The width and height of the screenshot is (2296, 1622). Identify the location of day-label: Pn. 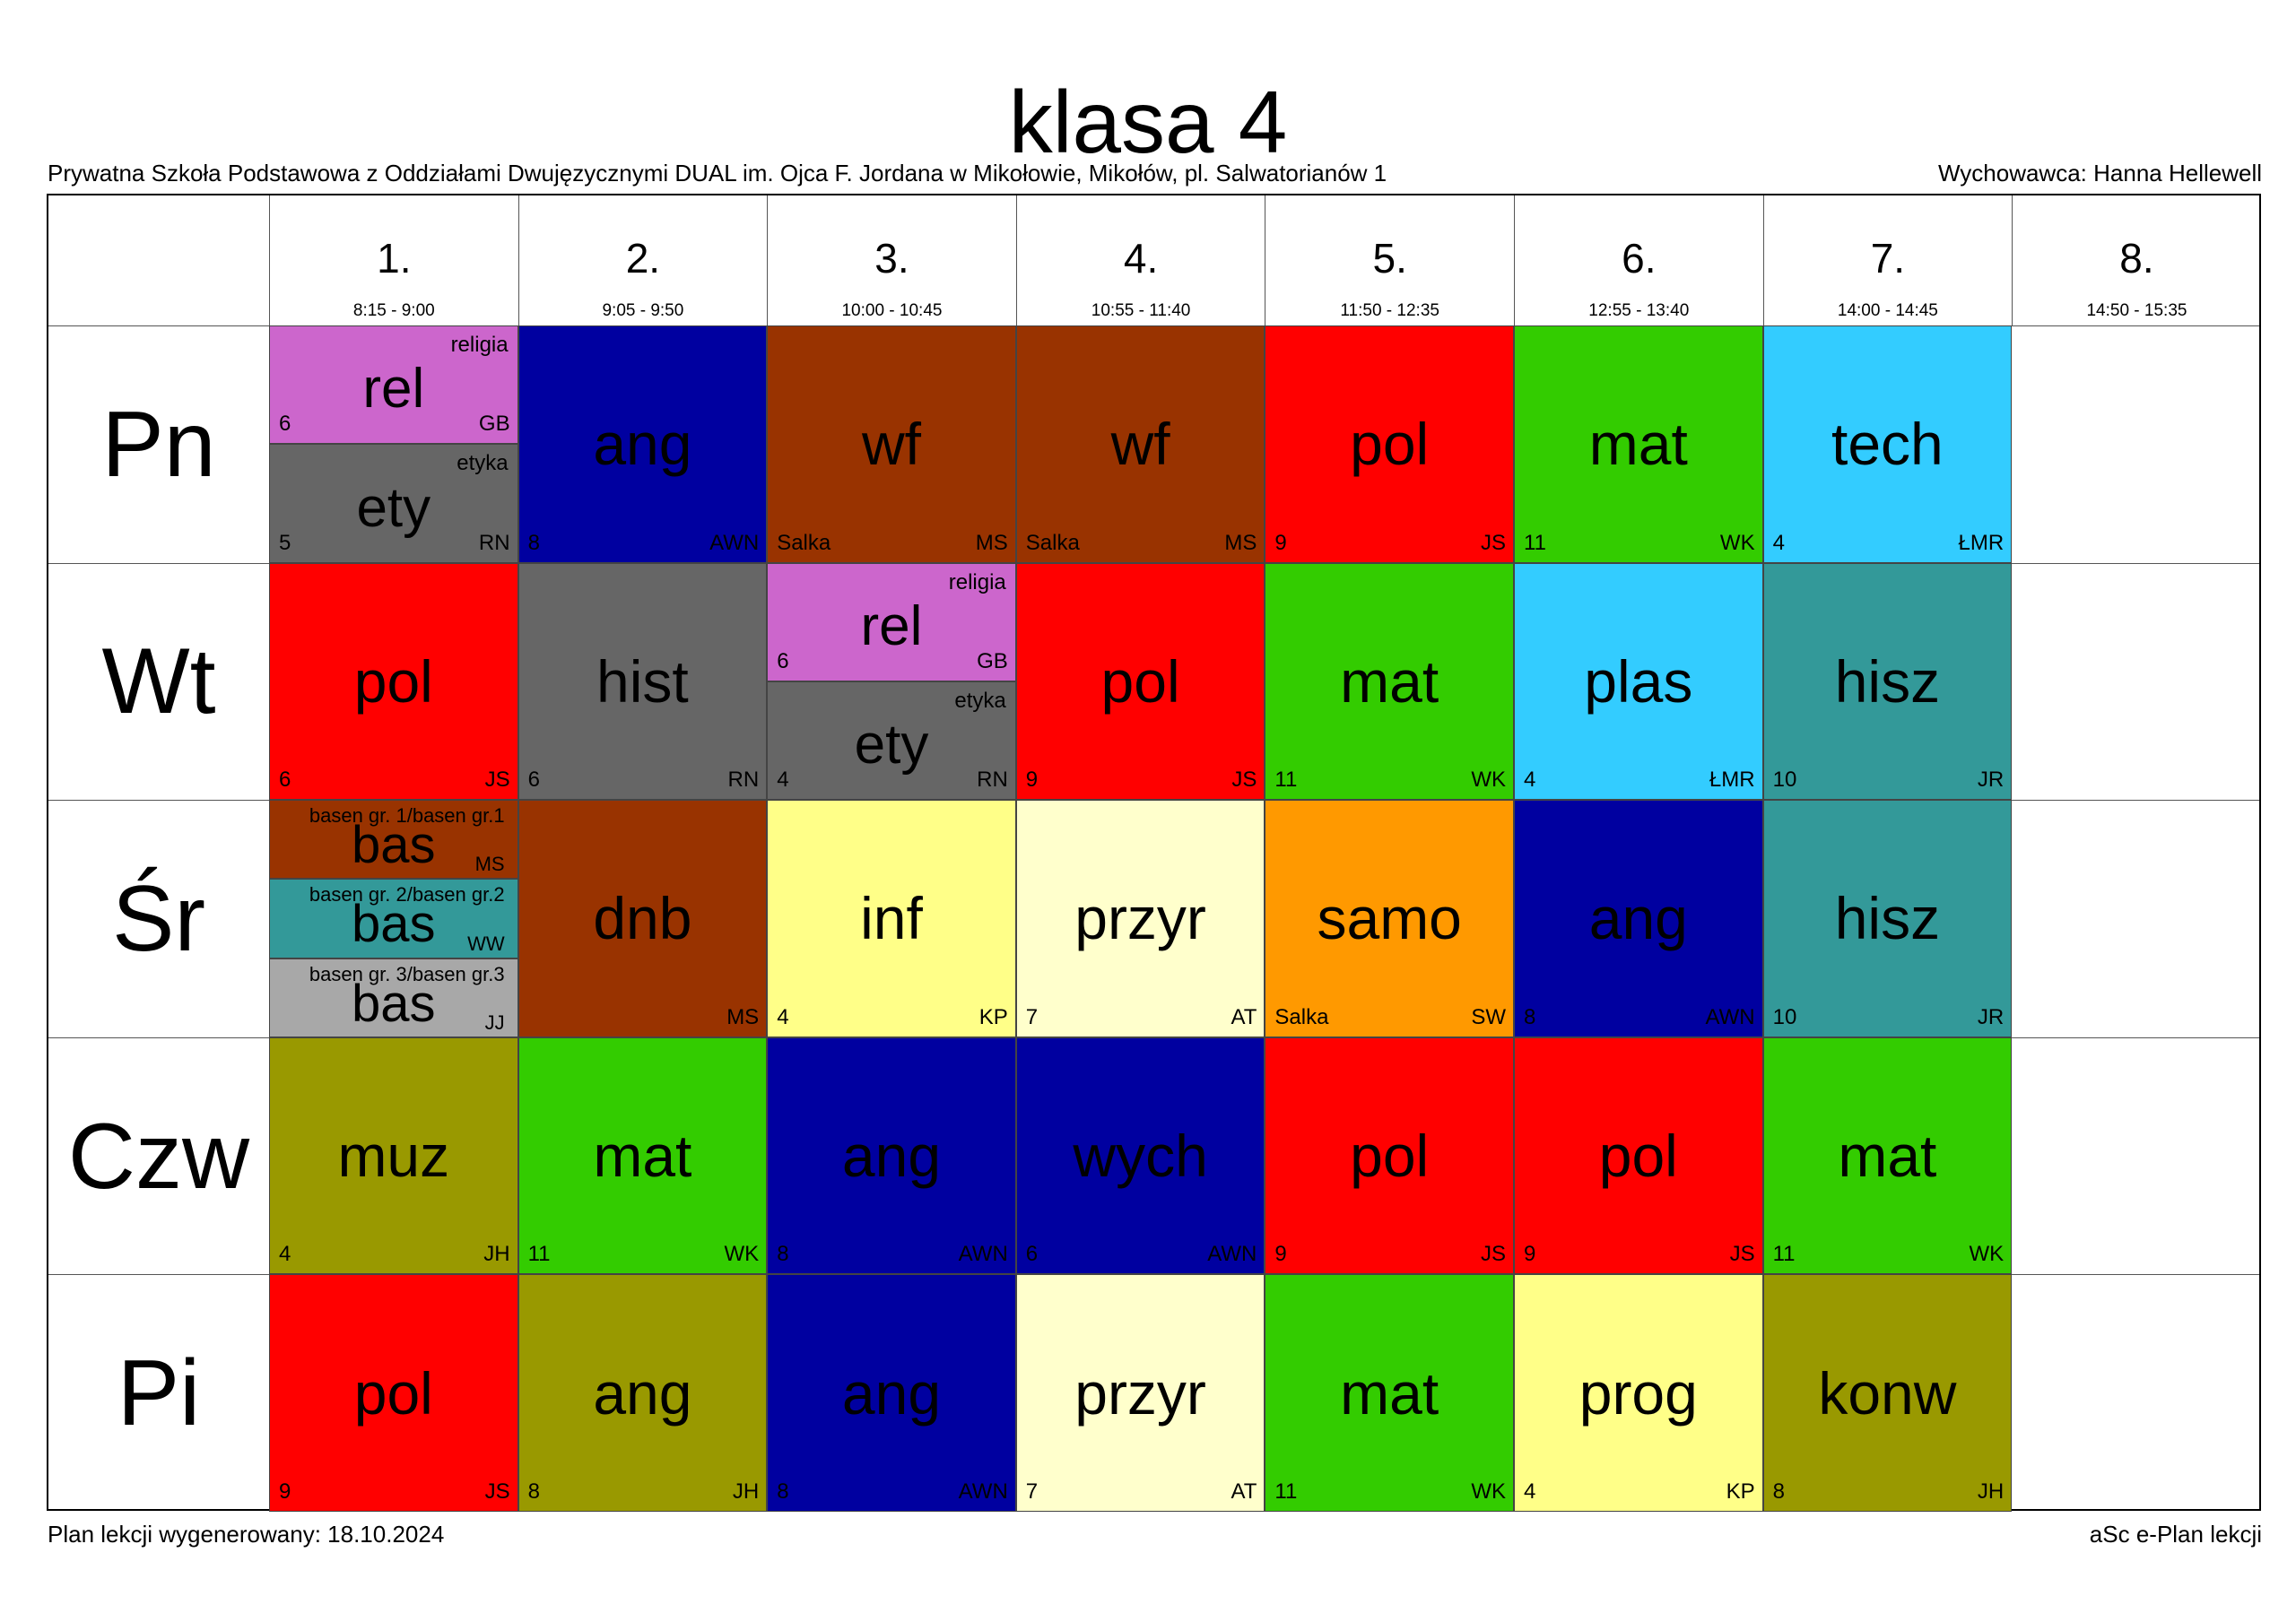
(158, 444).